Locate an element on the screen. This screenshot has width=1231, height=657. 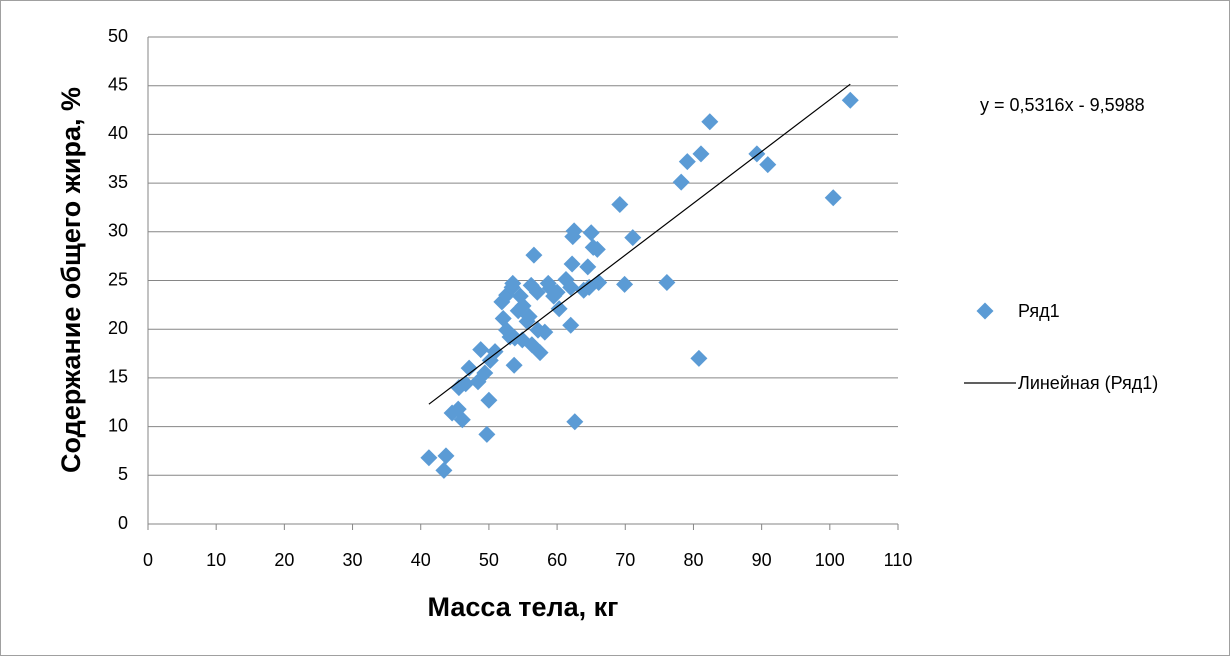
x-tick-label: 70 is located at coordinates (625, 560).